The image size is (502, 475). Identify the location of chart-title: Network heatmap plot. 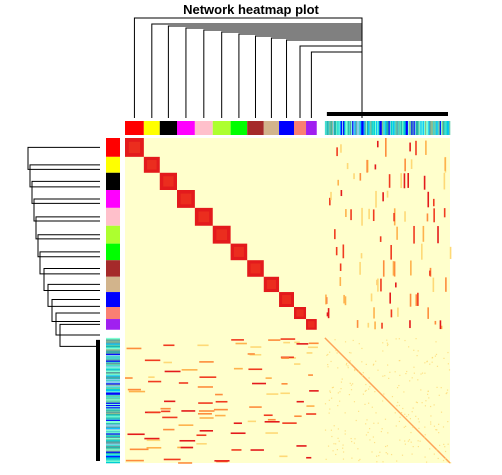
(251, 9).